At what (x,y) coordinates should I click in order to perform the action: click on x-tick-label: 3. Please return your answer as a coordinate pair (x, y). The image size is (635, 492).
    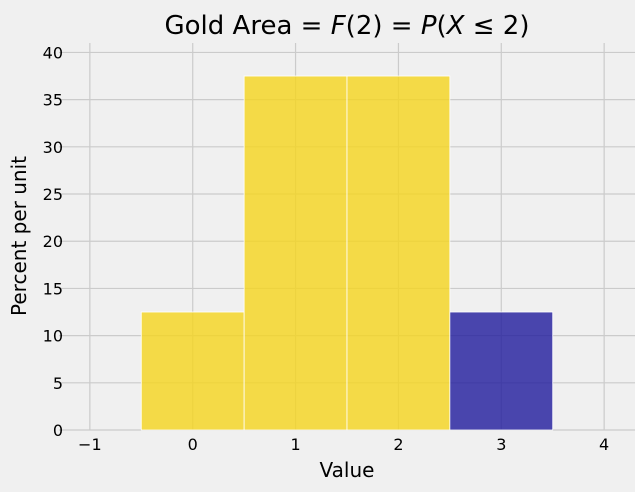
    Looking at the image, I should click on (501, 444).